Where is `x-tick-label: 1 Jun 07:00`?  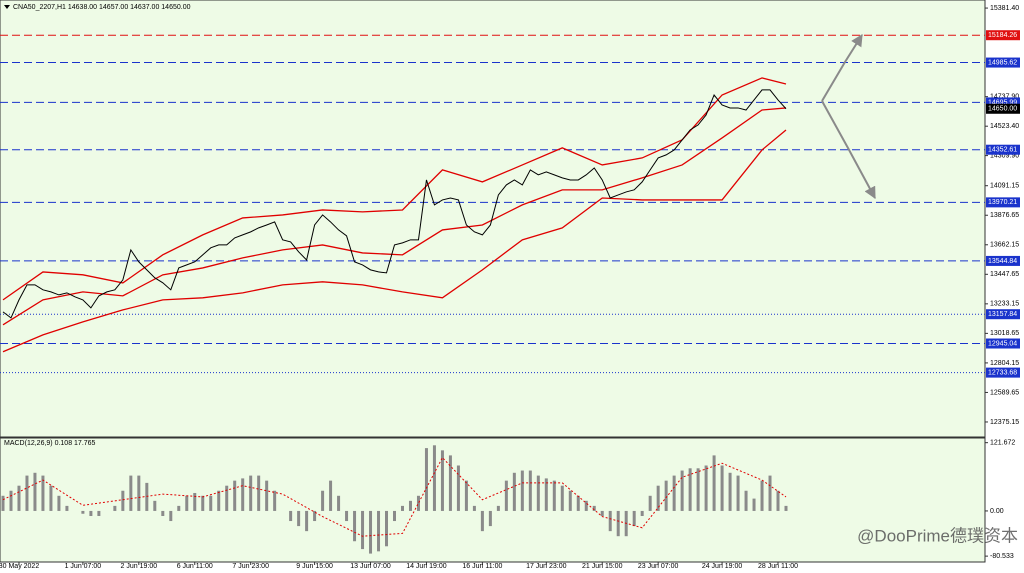 x-tick-label: 1 Jun 07:00 is located at coordinates (83, 566).